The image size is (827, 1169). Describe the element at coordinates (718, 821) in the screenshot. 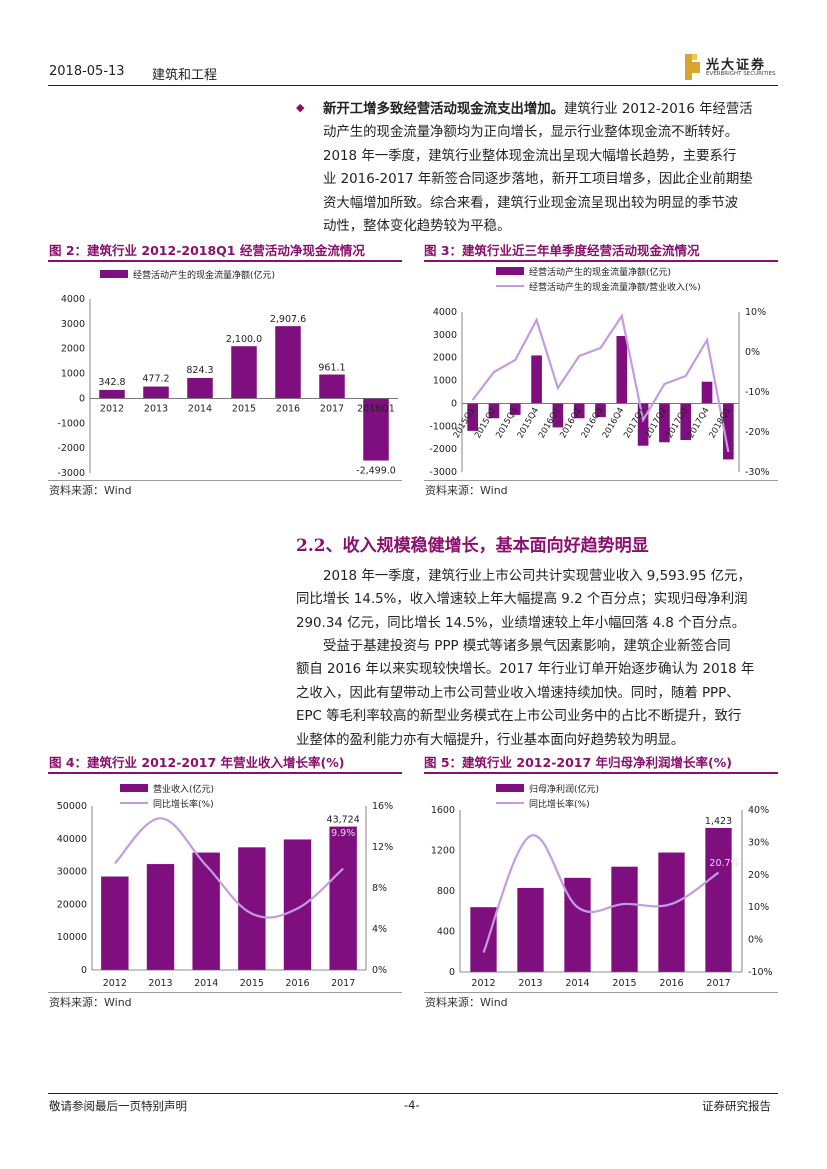

I see `data-label: 1,423` at that location.